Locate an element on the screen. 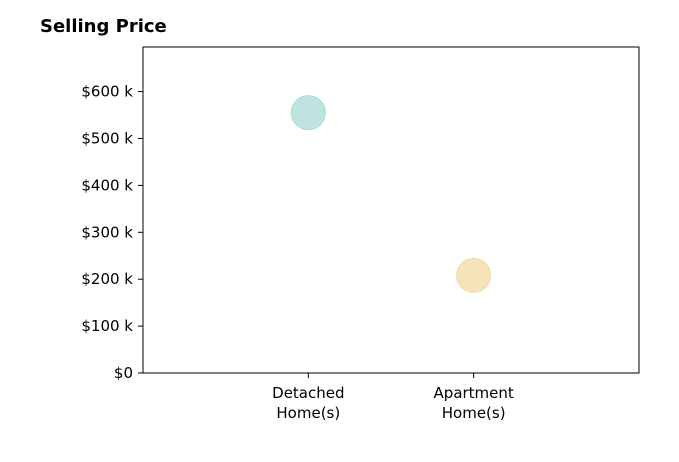  y-tick-label: $200 k is located at coordinates (107, 279).